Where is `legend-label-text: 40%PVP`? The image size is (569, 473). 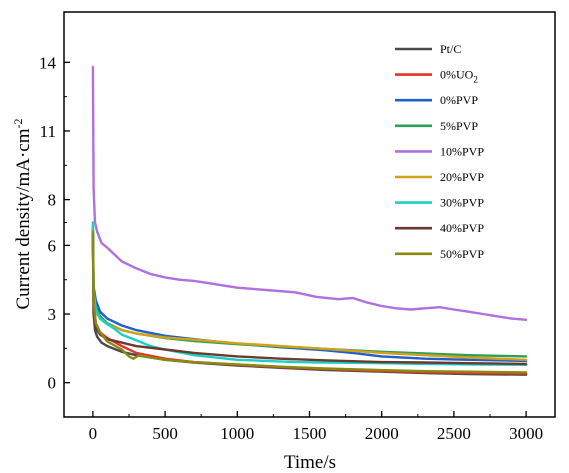
legend-label-text: 40%PVP is located at coordinates (462, 228).